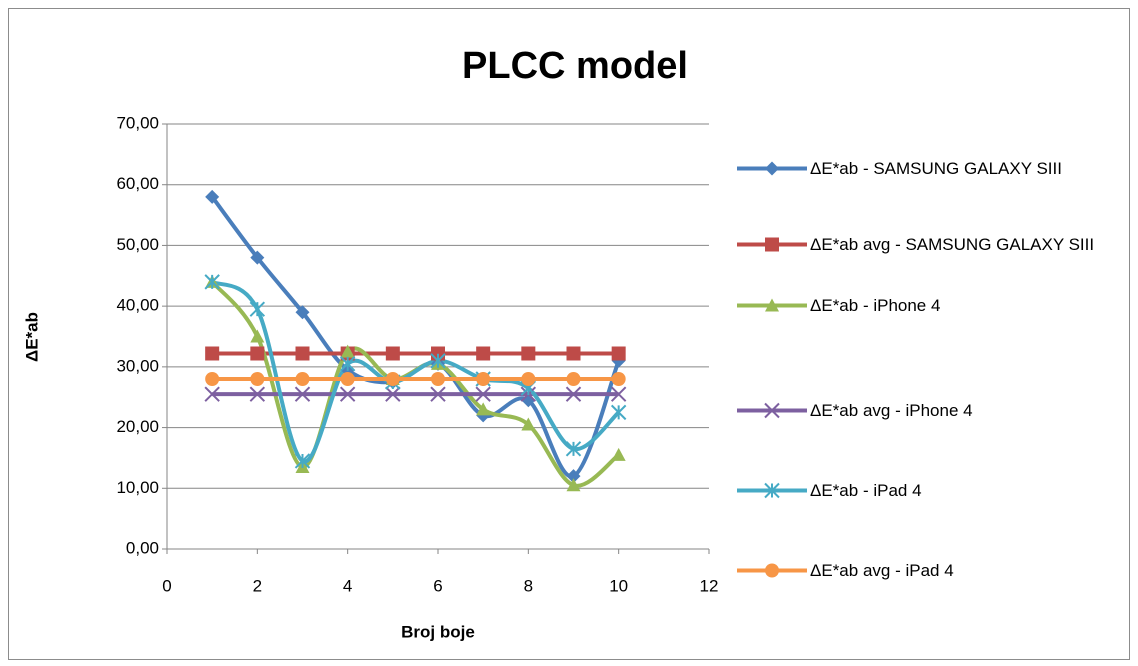 Image resolution: width=1138 pixels, height=666 pixels. I want to click on legend-entry: ΔE*ab avg - iPad 4, so click(932, 570).